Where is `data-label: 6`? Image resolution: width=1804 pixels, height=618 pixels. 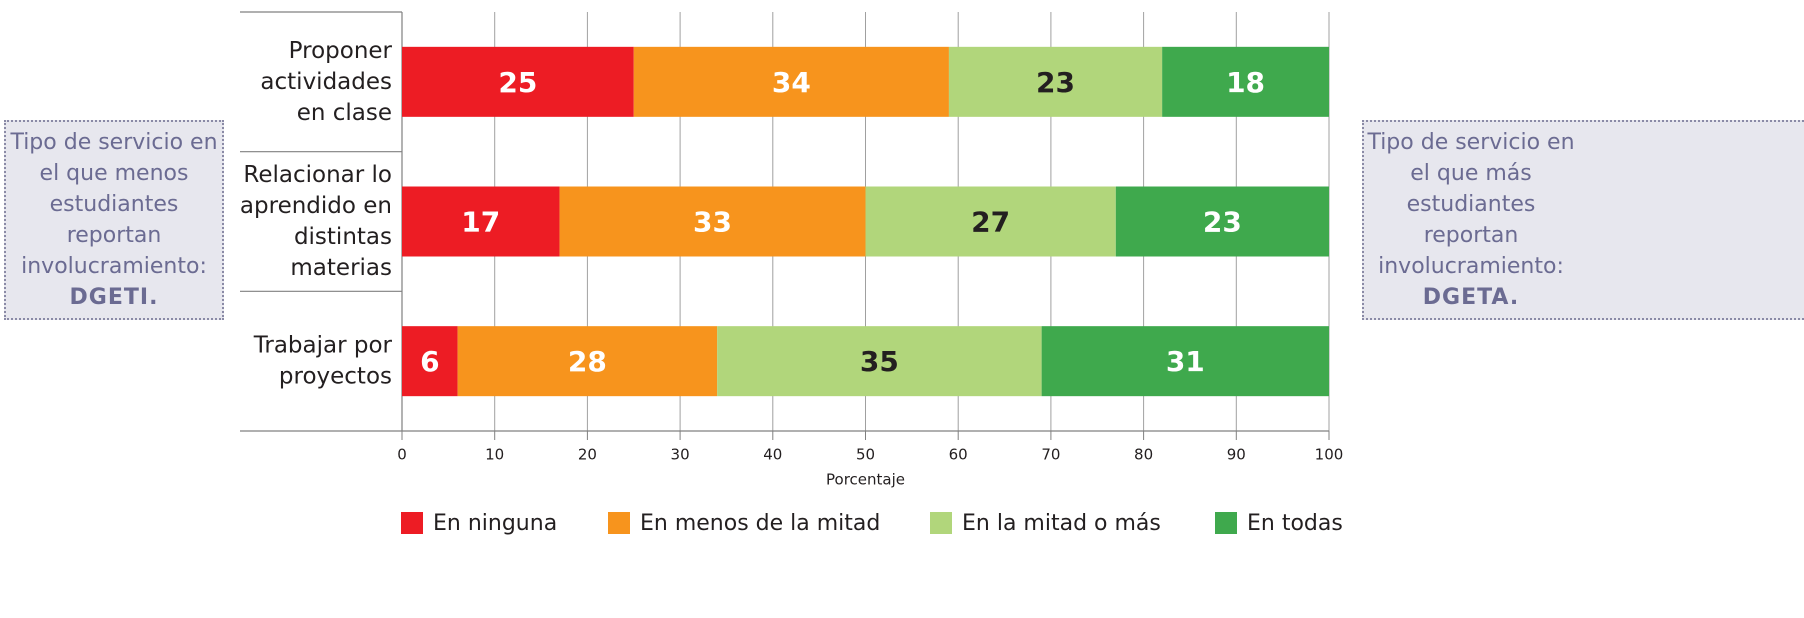
data-label: 6 is located at coordinates (429, 361).